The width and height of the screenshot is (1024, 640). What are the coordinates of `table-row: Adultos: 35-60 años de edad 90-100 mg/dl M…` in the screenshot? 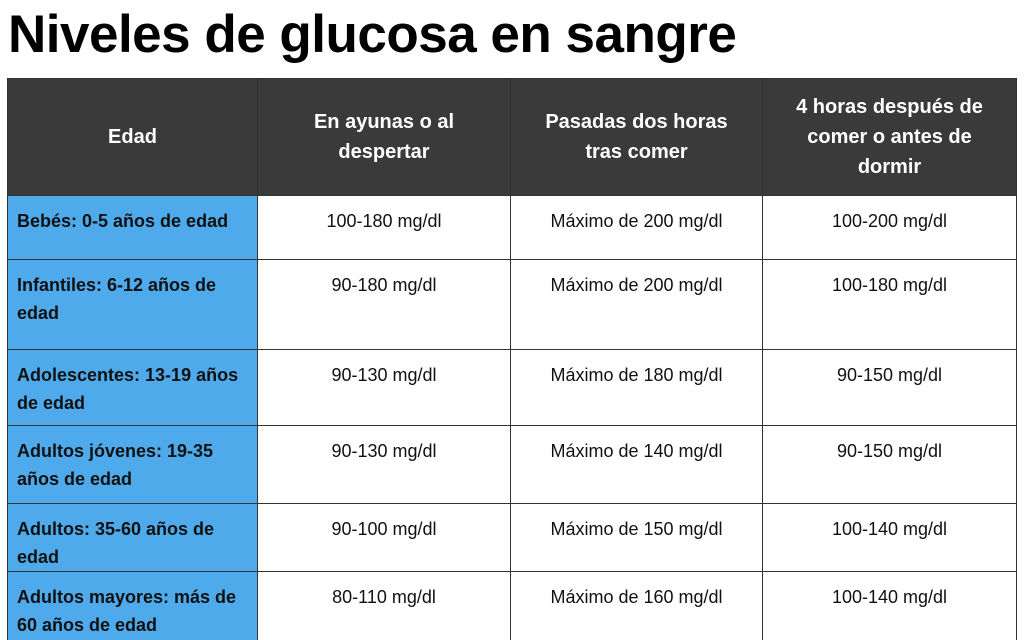 It's located at (512, 537).